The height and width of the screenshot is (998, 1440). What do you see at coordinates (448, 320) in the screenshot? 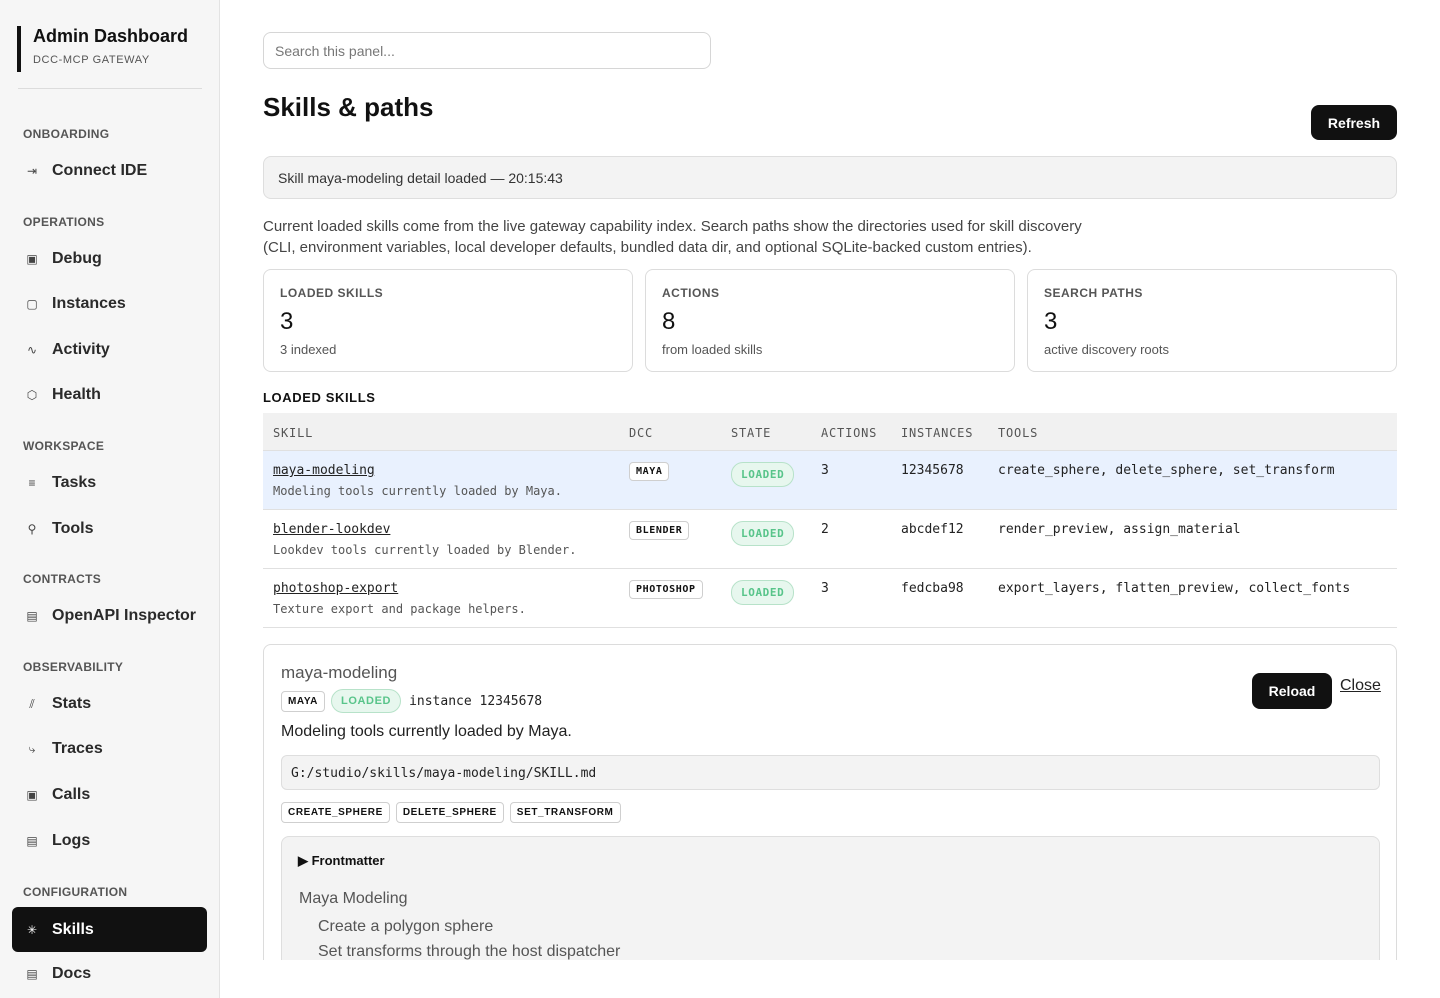
I see `stat-card-loaded-skills: LOADED SKILLS 3 3 indexed` at bounding box center [448, 320].